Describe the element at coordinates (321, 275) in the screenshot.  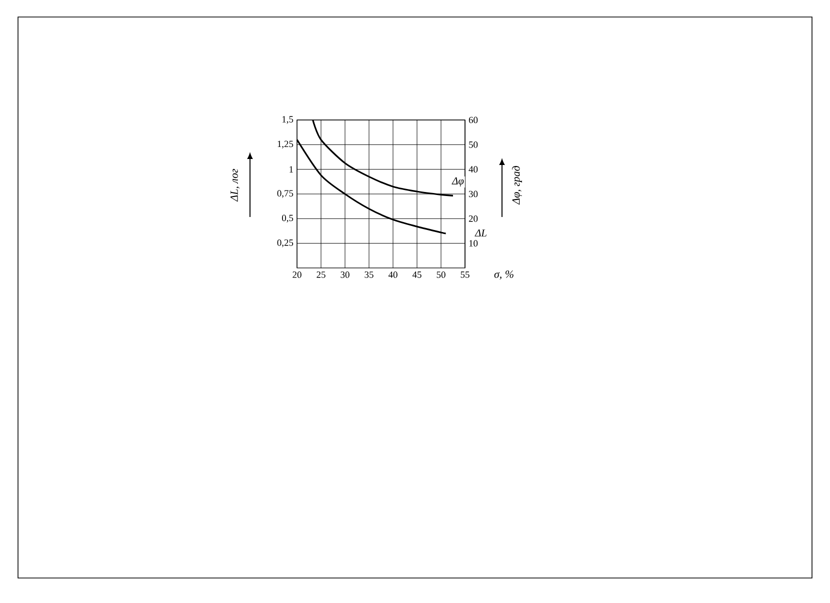
I see `x-tick-label: 25` at that location.